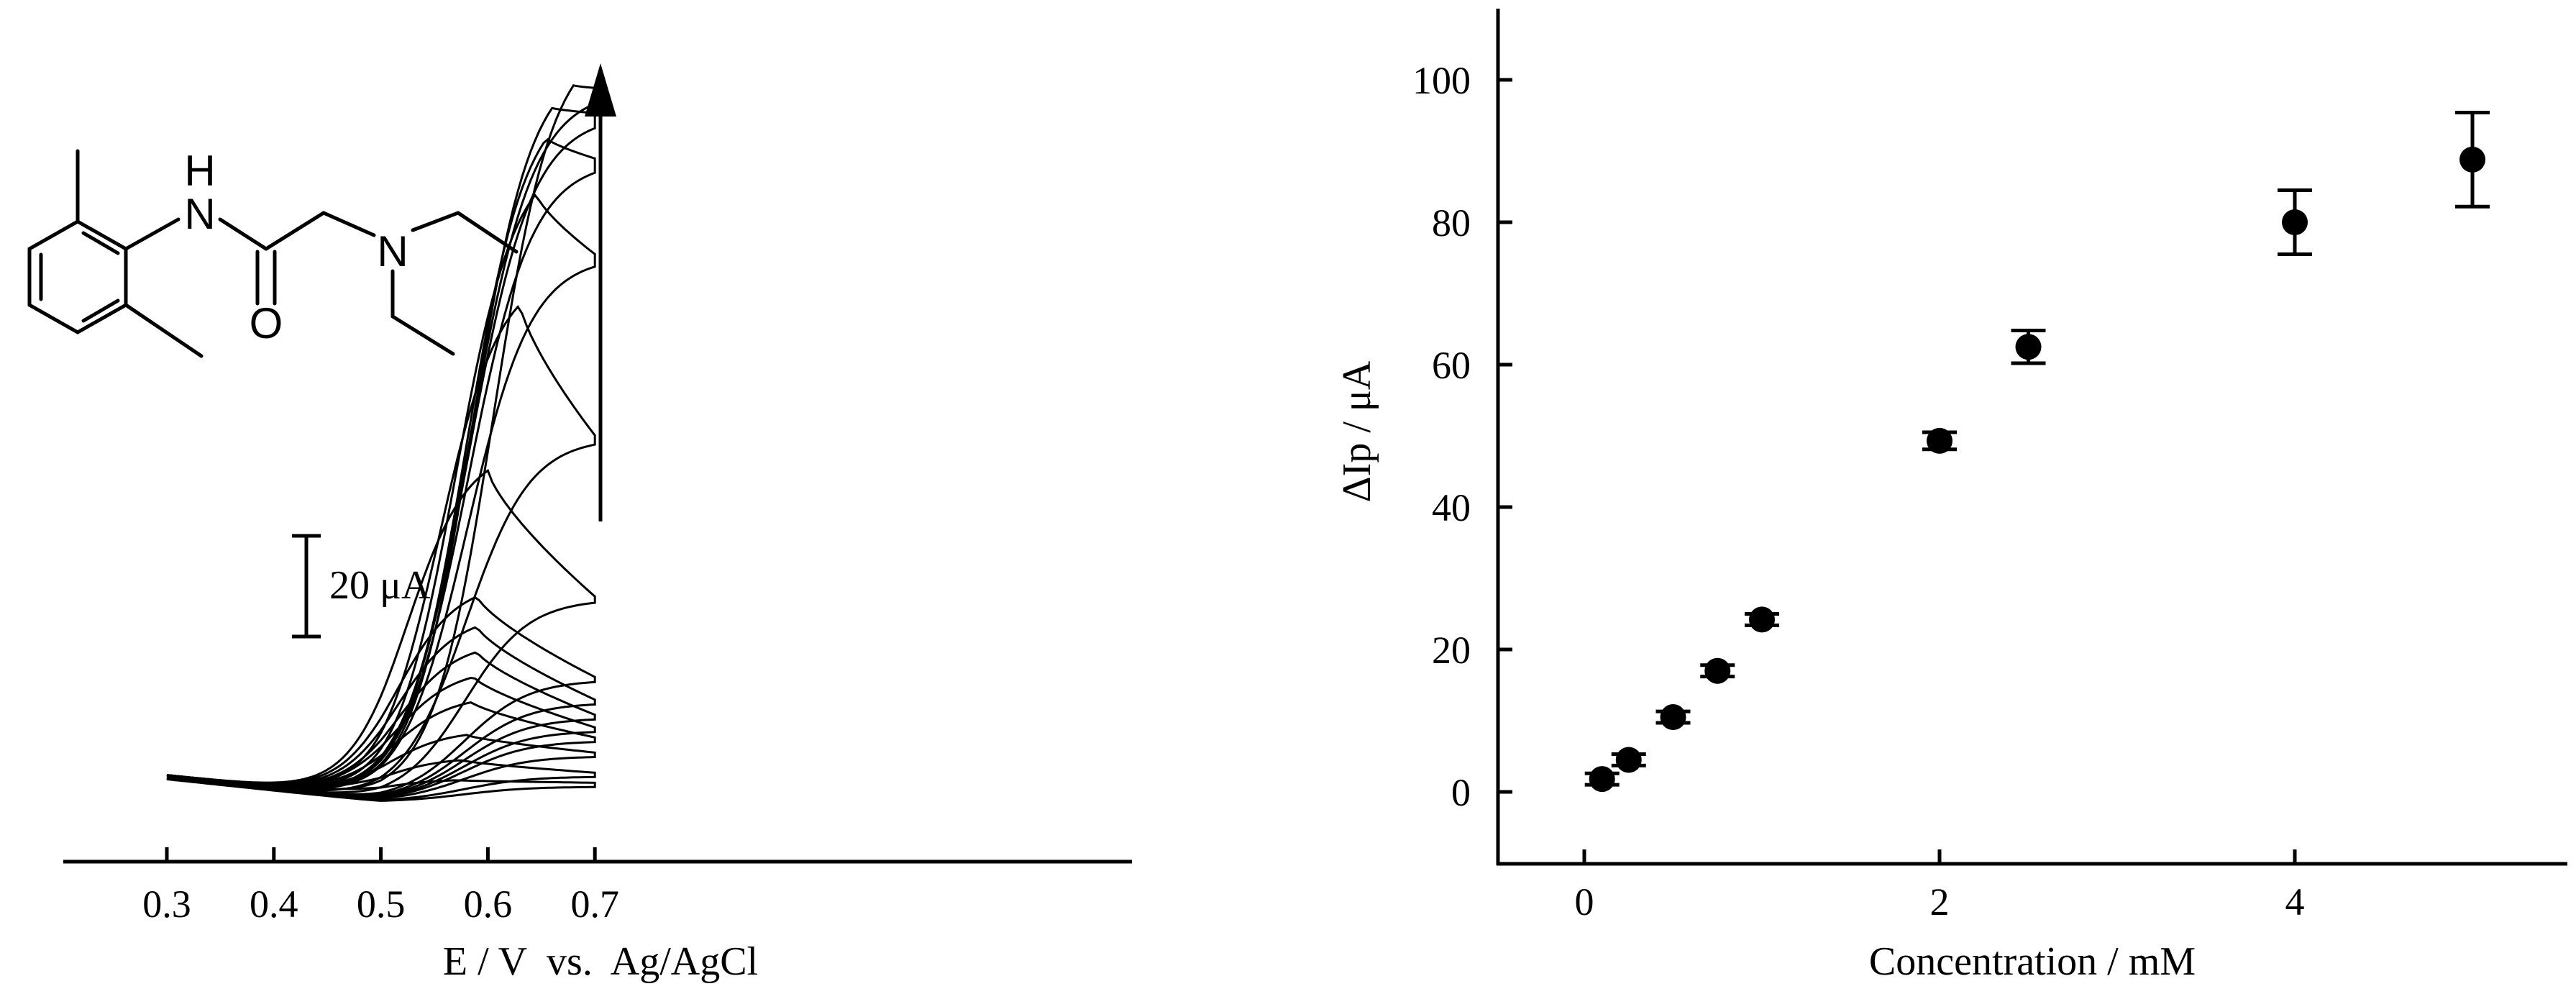  I want to click on voltammogram-x-axis-label: E / V vs. Ag/AgCl, so click(600, 961).